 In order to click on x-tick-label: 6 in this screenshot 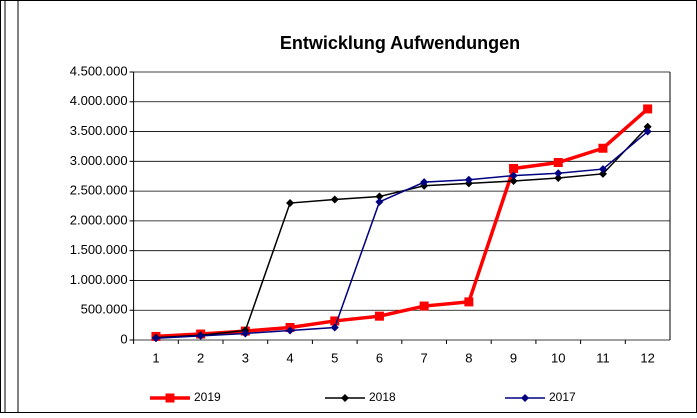, I will do `click(379, 357)`.